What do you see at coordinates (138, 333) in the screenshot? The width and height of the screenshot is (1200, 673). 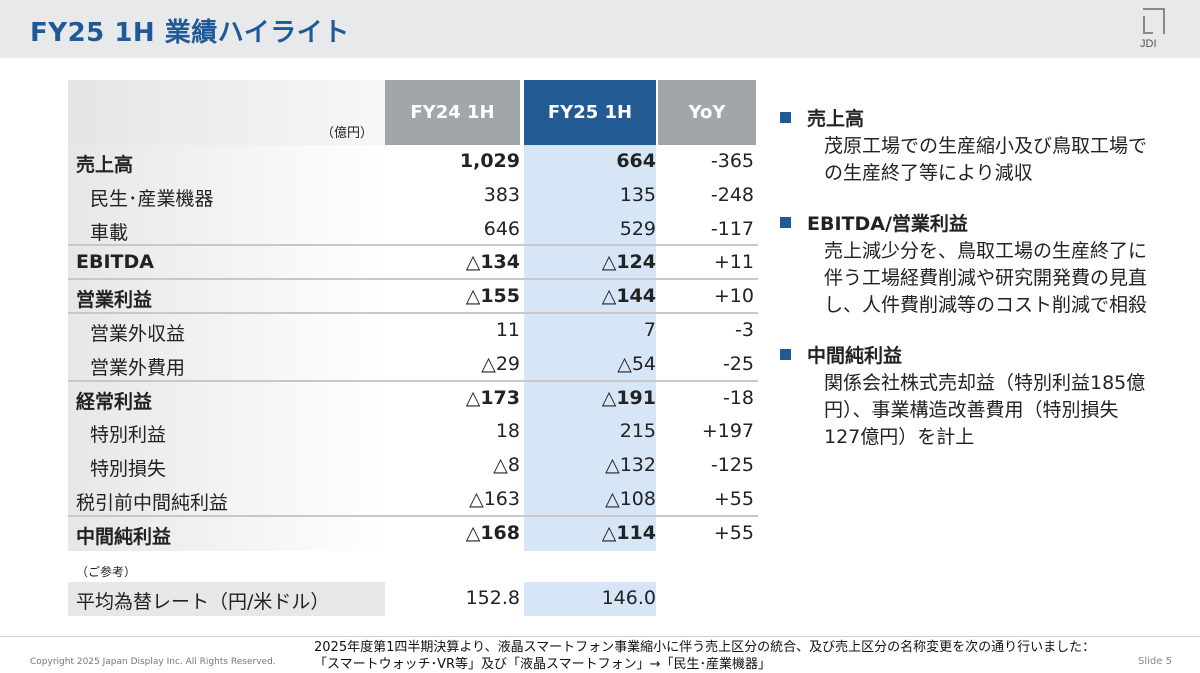 I see `row-label: 営業外収益` at bounding box center [138, 333].